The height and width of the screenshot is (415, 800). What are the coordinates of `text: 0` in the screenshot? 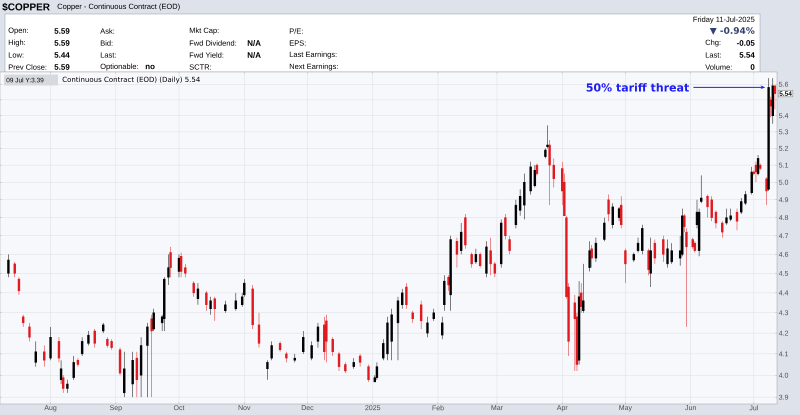 It's located at (752, 67).